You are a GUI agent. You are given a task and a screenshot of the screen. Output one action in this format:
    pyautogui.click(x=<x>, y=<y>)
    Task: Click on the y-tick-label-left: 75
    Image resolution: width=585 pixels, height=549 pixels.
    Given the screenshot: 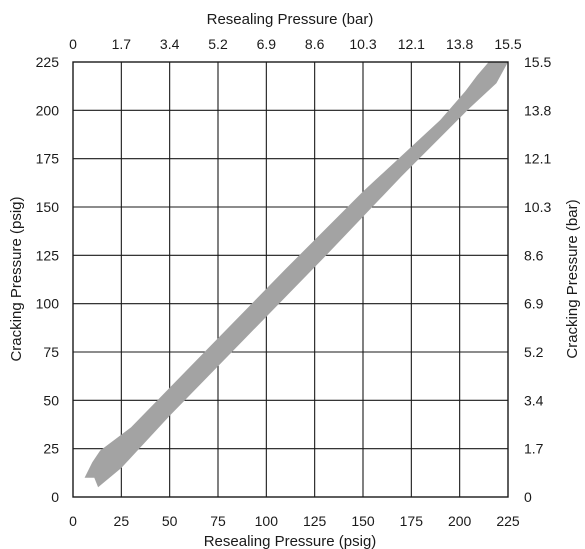 What is the action you would take?
    pyautogui.click(x=51, y=352)
    